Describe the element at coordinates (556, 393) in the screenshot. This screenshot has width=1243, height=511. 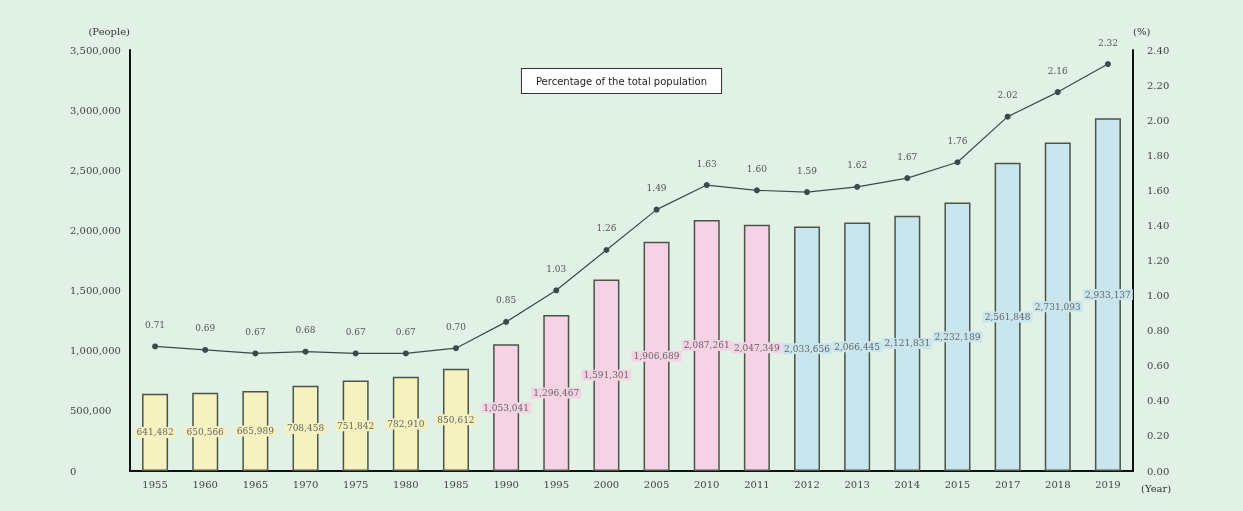
I see `data-label: 1,296,467` at that location.